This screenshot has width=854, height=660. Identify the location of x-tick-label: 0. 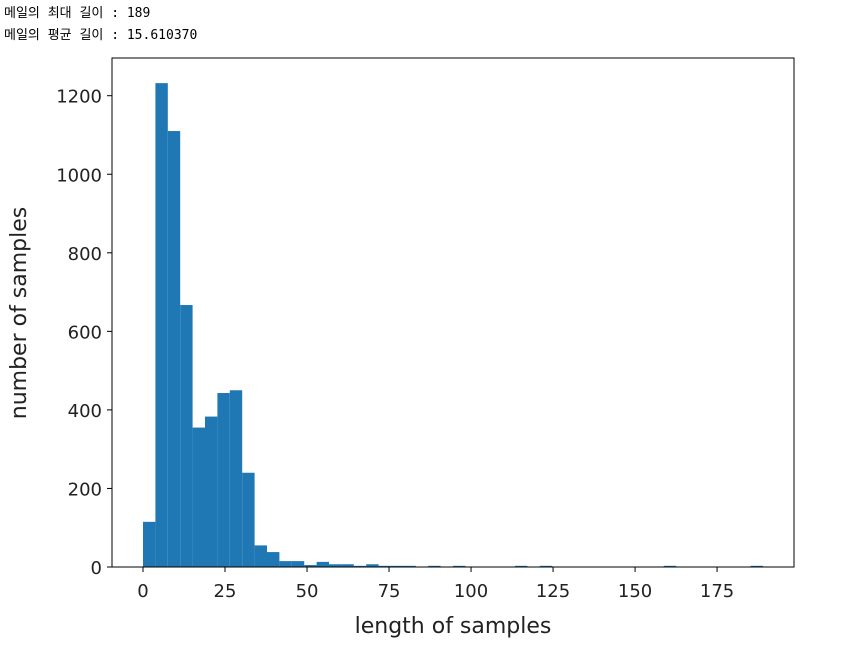
(142, 591).